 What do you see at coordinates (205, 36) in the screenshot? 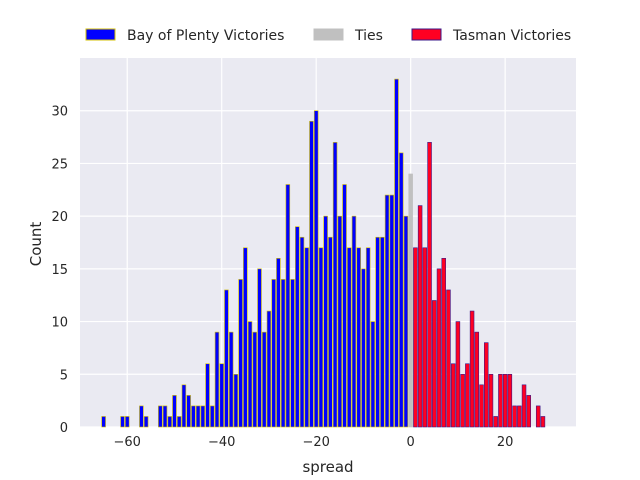
I see `legend-label-bay: Bay of Plenty Victories` at bounding box center [205, 36].